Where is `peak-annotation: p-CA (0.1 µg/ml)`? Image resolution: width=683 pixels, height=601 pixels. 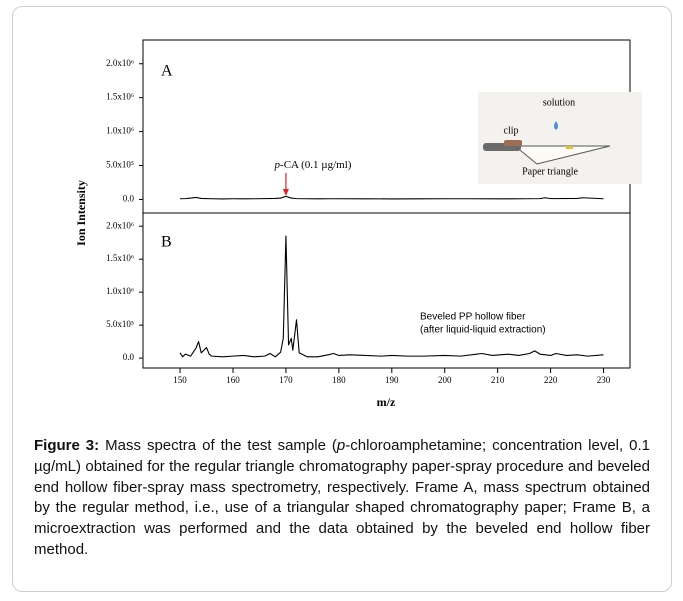 peak-annotation: p-CA (0.1 µg/ml) is located at coordinates (313, 165).